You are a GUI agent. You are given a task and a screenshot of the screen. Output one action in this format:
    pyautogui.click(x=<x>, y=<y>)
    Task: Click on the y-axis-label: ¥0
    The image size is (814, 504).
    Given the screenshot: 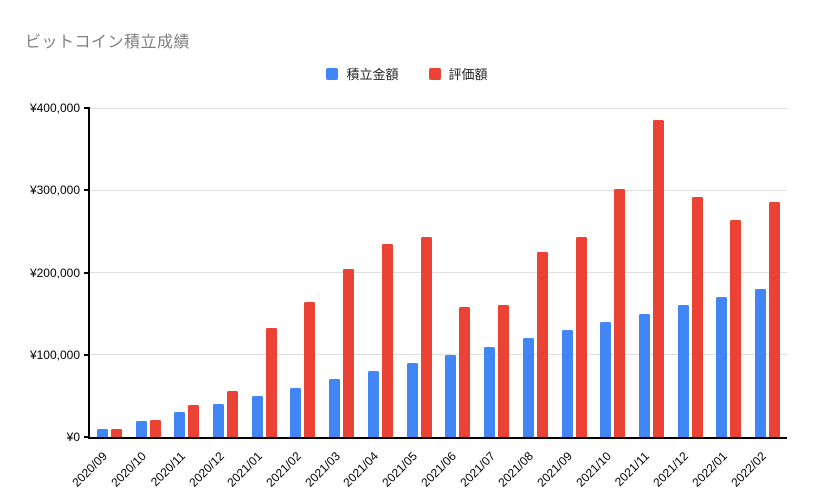 What is the action you would take?
    pyautogui.click(x=73, y=437)
    